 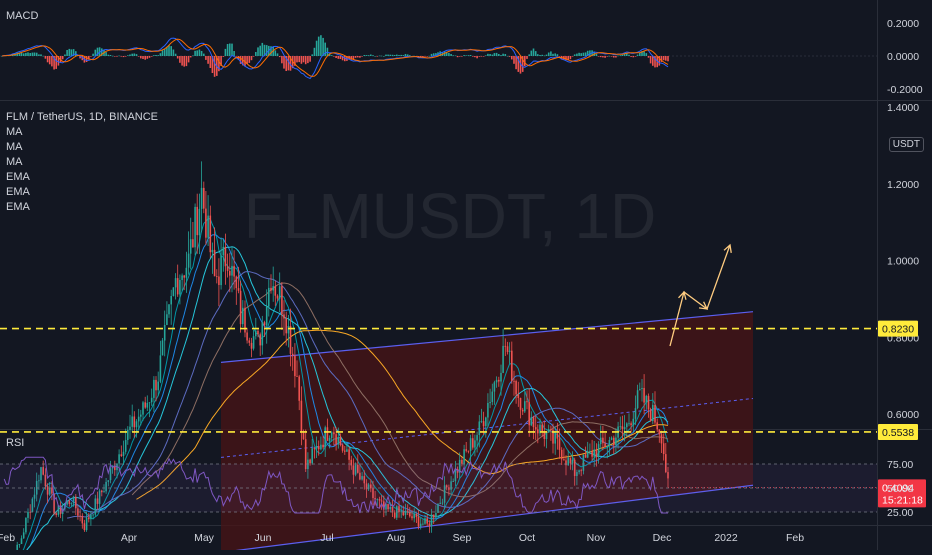 I want to click on lower-level-badge: 0.5538, so click(x=898, y=433).